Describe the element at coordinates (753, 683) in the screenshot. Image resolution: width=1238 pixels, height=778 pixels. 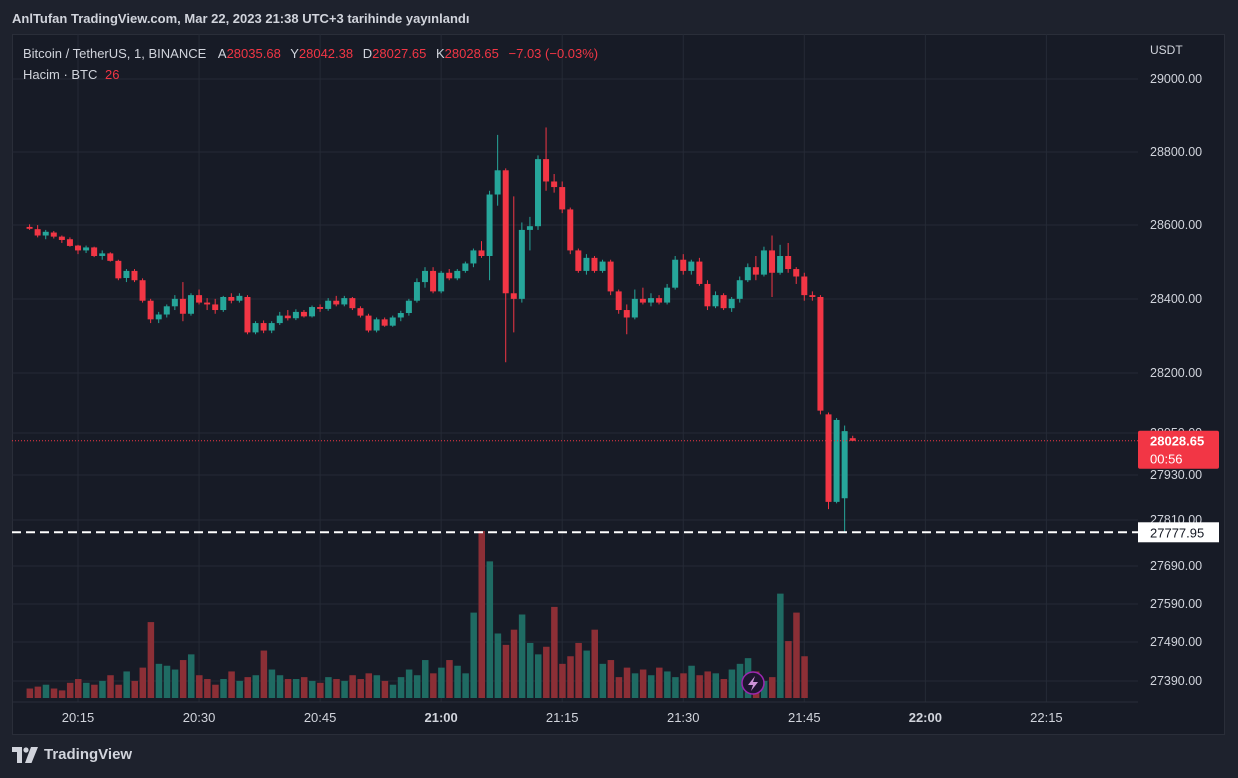
I see `lightning-icon` at that location.